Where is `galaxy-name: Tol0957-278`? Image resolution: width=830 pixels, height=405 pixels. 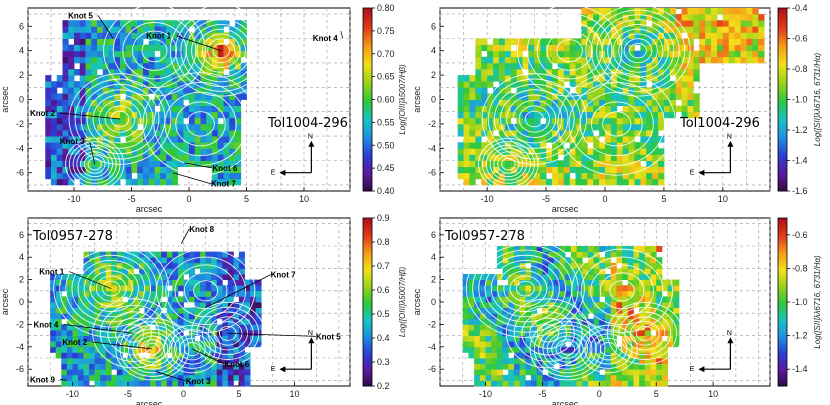
galaxy-name: Tol0957-278 is located at coordinates (72, 236).